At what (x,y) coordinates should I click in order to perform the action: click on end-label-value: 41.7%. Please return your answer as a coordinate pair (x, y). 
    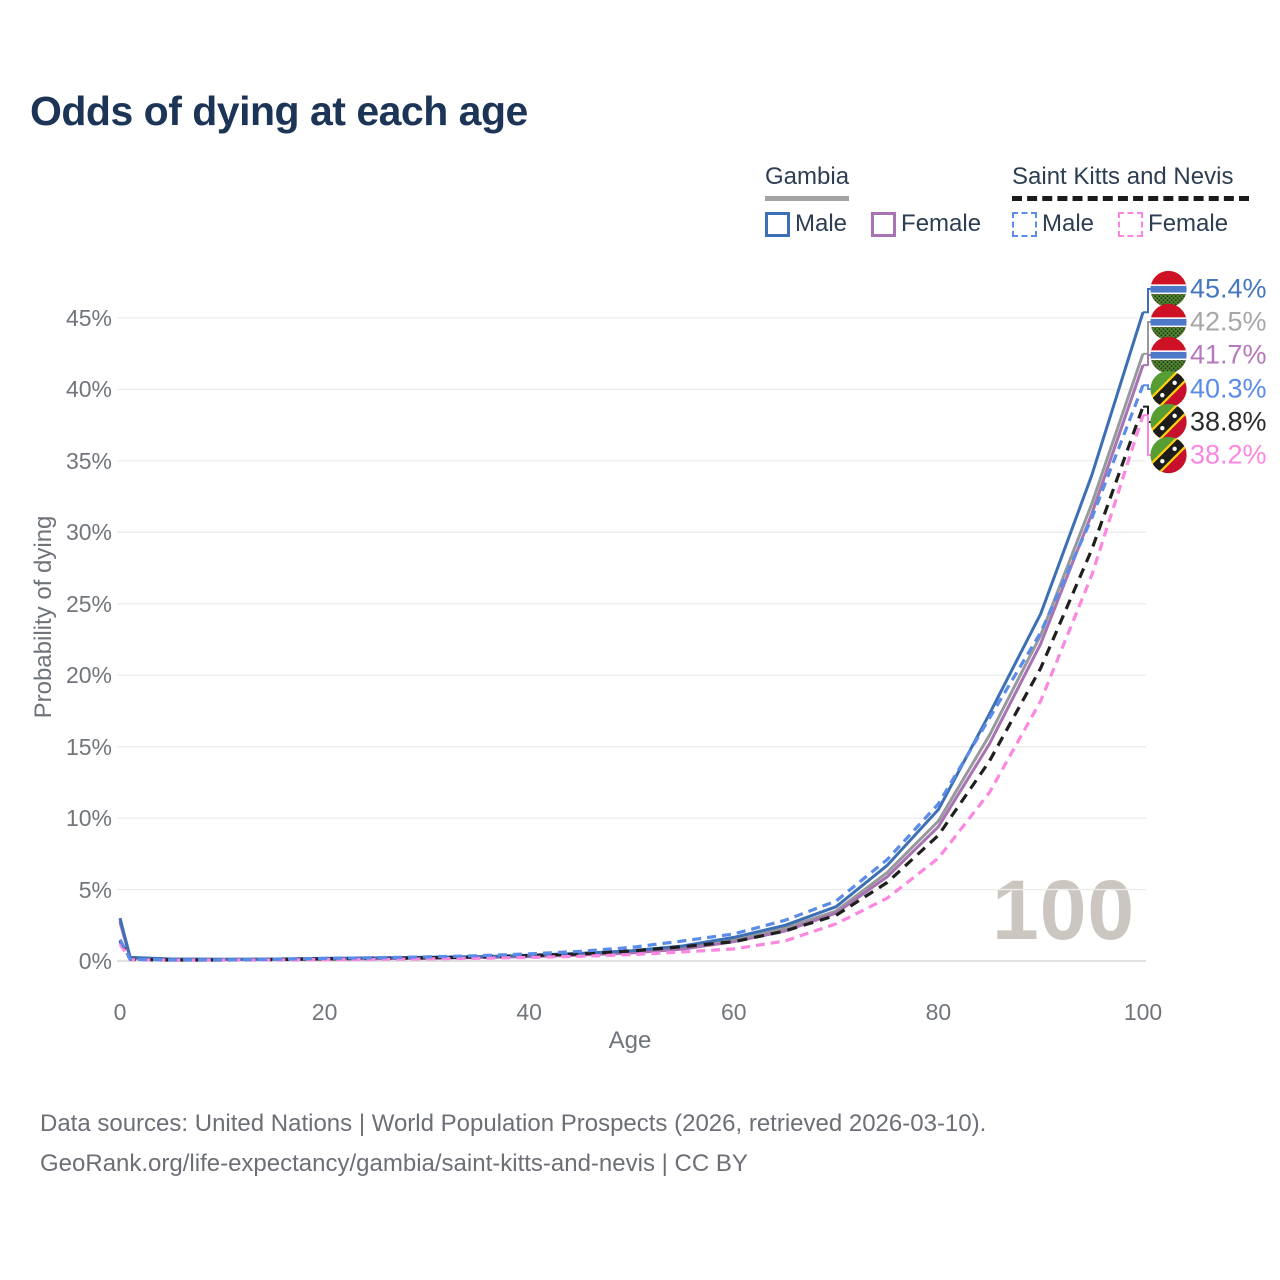
    Looking at the image, I should click on (1228, 354).